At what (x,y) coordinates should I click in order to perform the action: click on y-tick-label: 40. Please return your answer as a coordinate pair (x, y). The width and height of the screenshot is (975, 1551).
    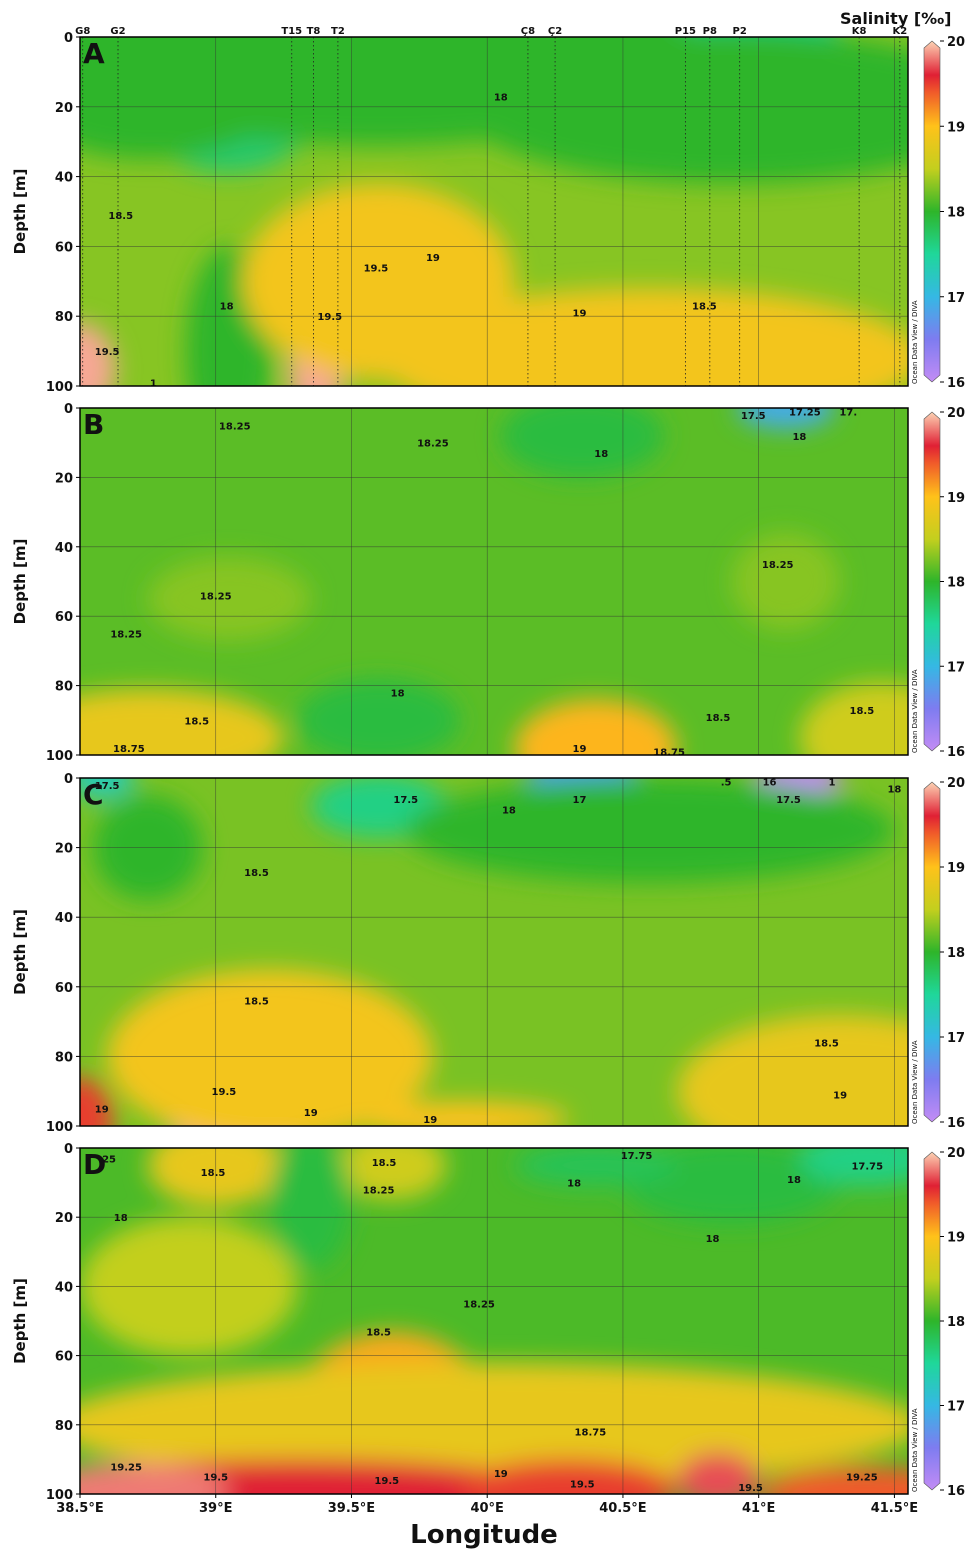
    Looking at the image, I should click on (64, 178).